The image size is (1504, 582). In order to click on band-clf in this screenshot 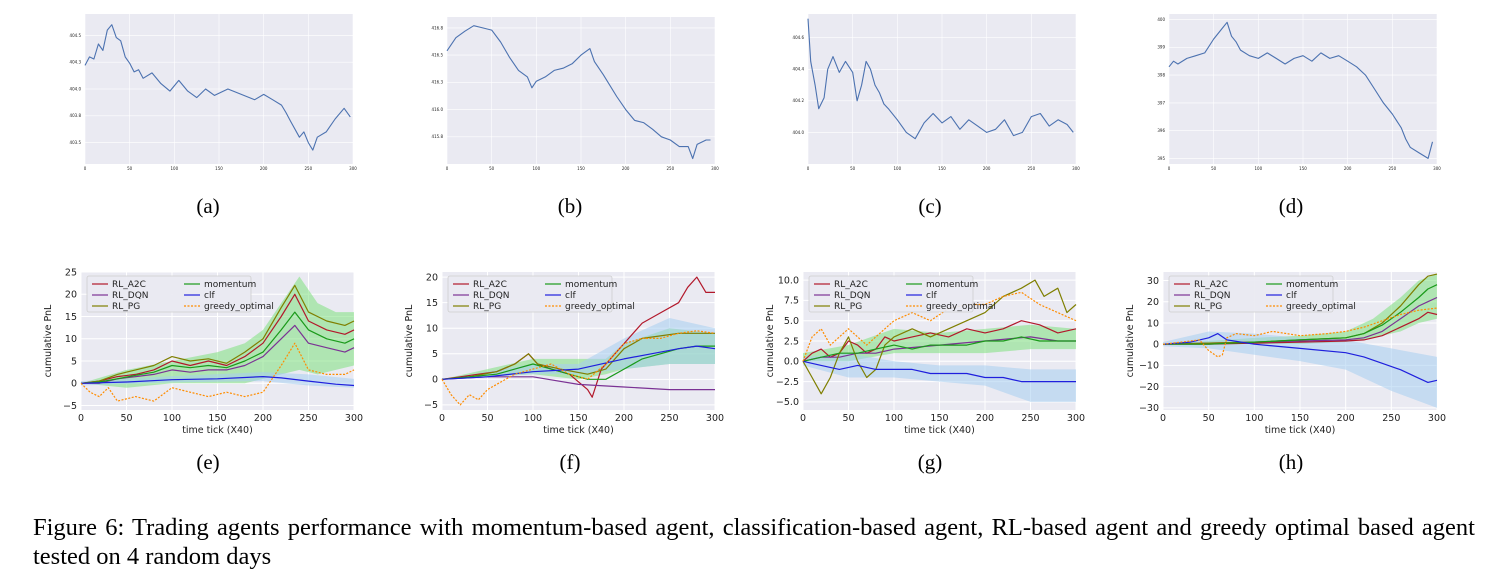, I will do `click(939, 377)`.